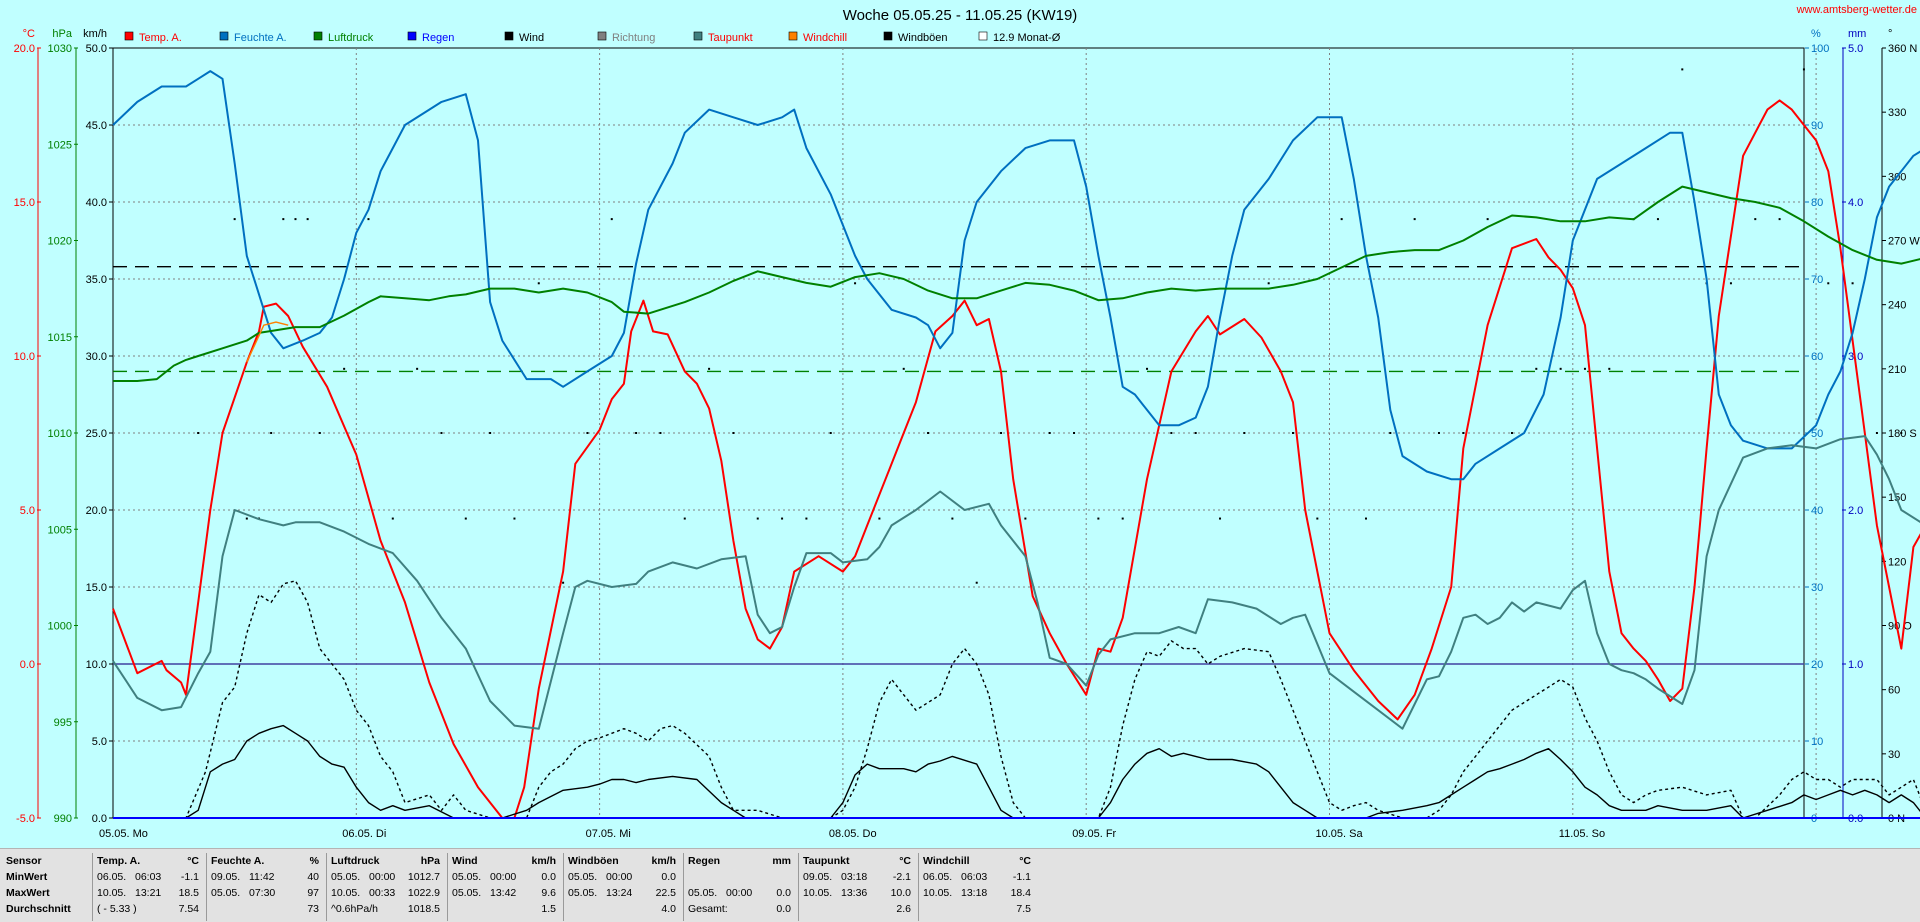 This screenshot has height=922, width=1920. I want to click on humidity-axis-tick-label: 20, so click(1817, 665).